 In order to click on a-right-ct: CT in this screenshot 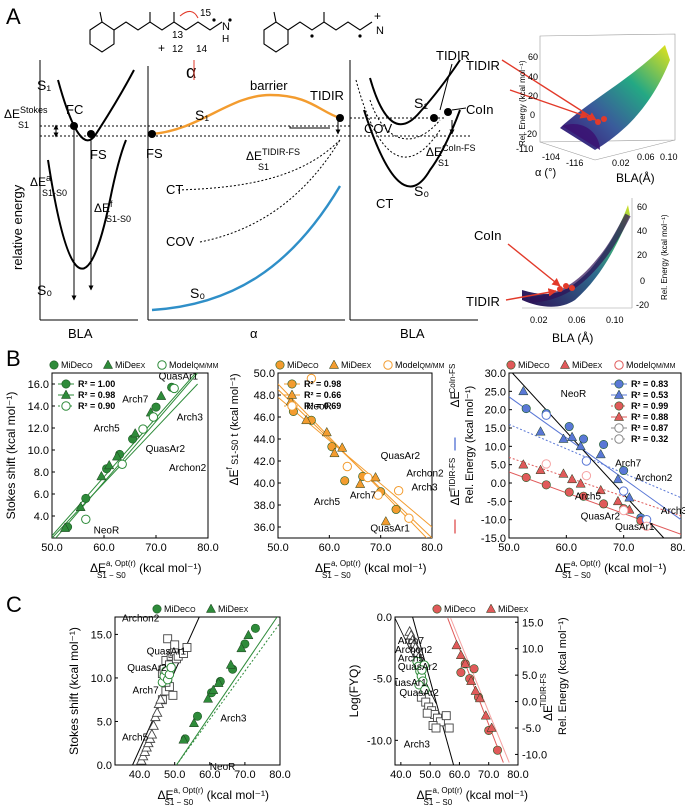, I will do `click(384, 203)`.